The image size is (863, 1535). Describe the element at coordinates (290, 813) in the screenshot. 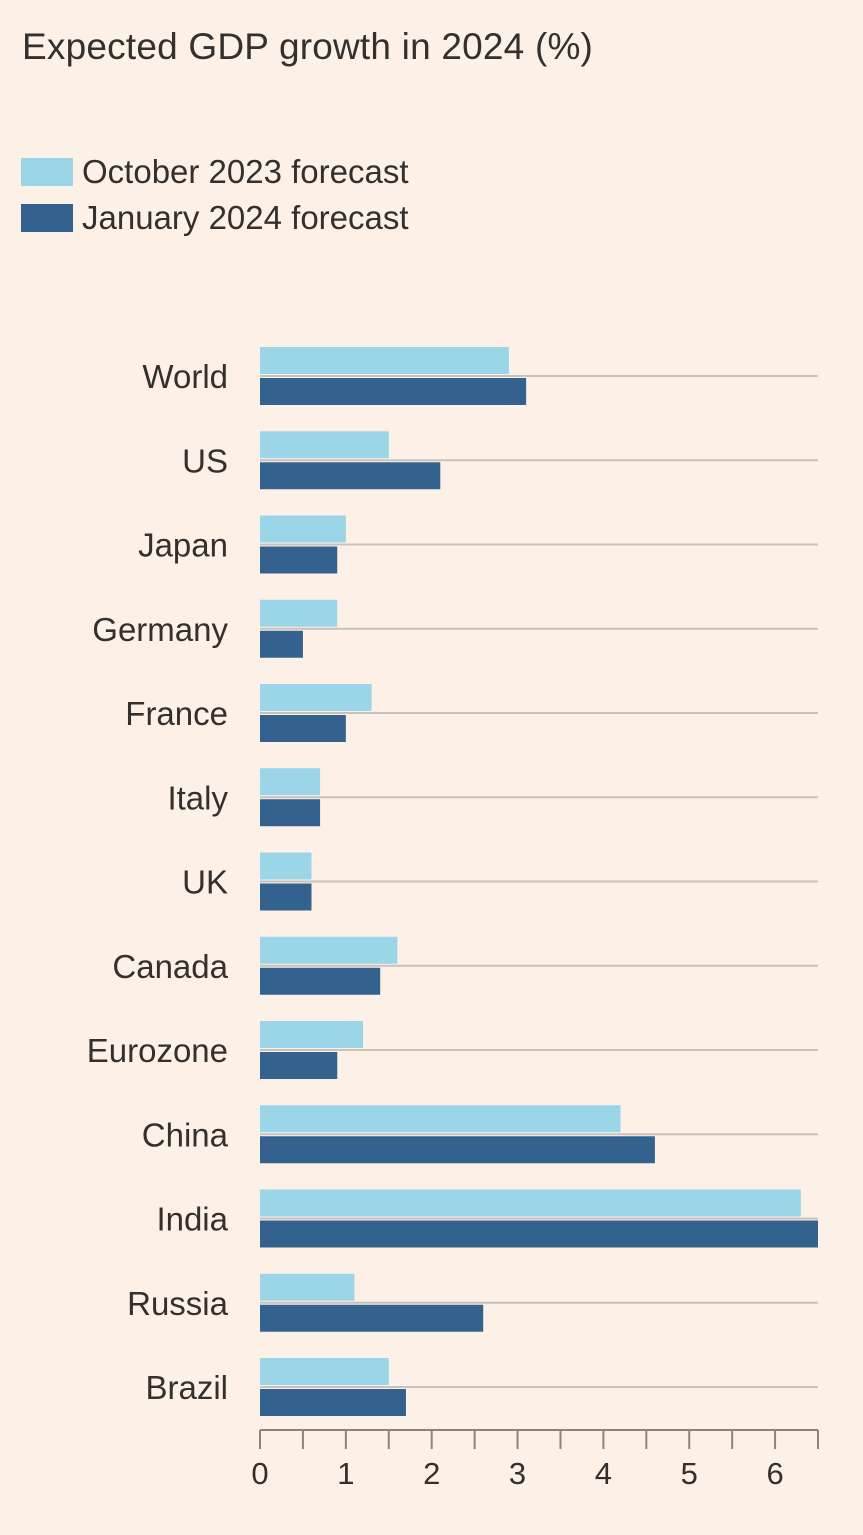

I see `bar-italy-january-2024-forecast` at that location.